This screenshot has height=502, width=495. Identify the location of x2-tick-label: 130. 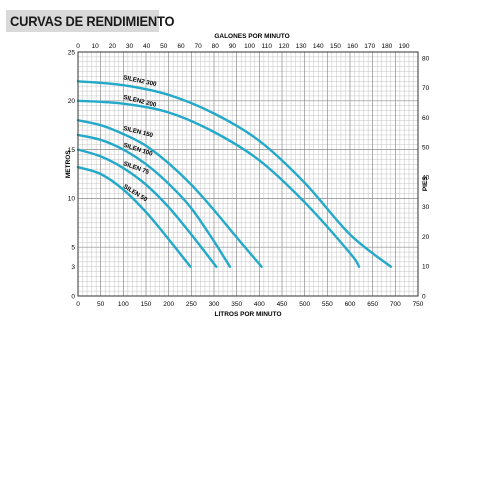
(301, 46).